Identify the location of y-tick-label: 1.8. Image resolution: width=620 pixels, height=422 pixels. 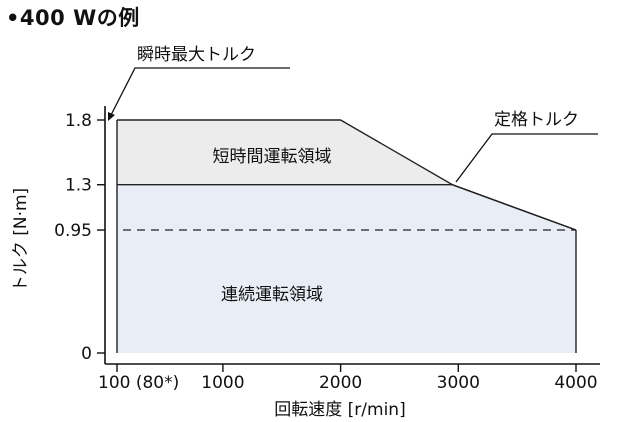
(78, 121).